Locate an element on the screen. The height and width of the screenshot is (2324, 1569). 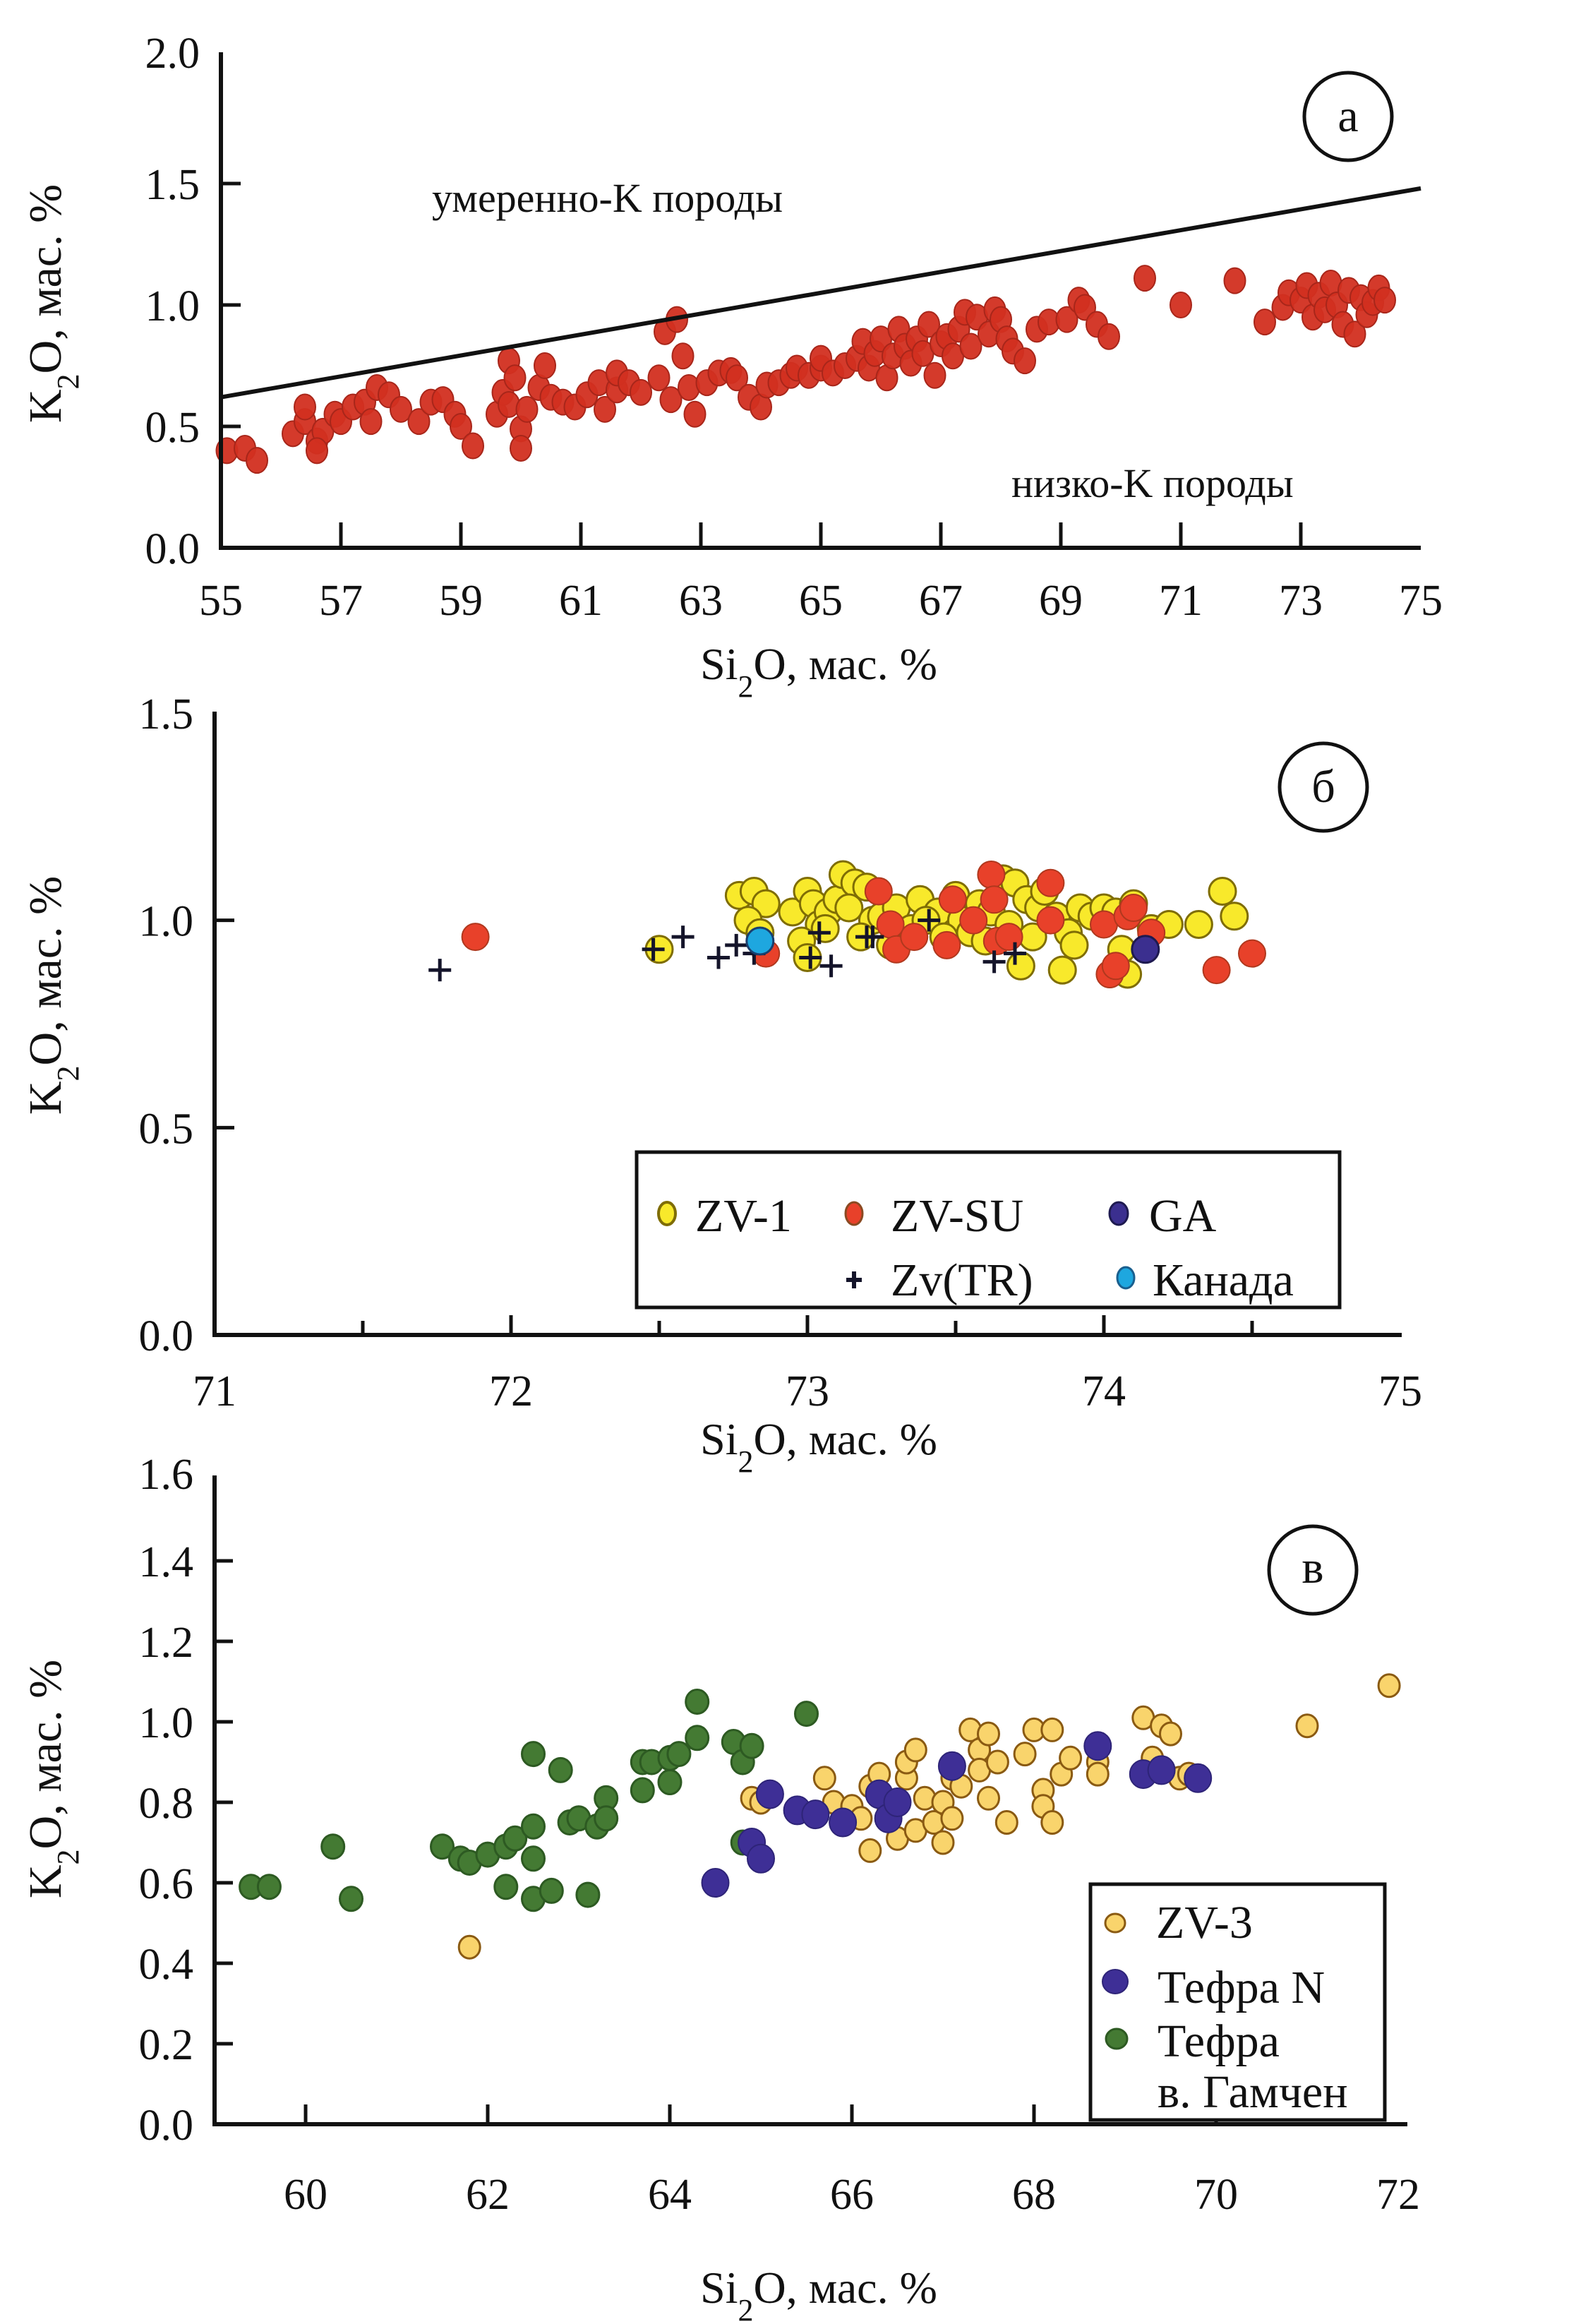
panel-c-points is located at coordinates (820, 1816).